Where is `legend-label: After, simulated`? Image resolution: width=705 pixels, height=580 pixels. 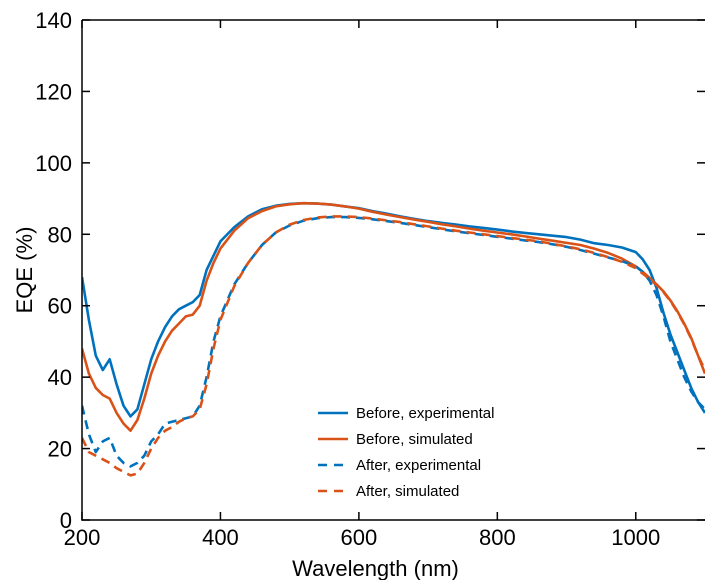
legend-label: After, simulated is located at coordinates (407, 491).